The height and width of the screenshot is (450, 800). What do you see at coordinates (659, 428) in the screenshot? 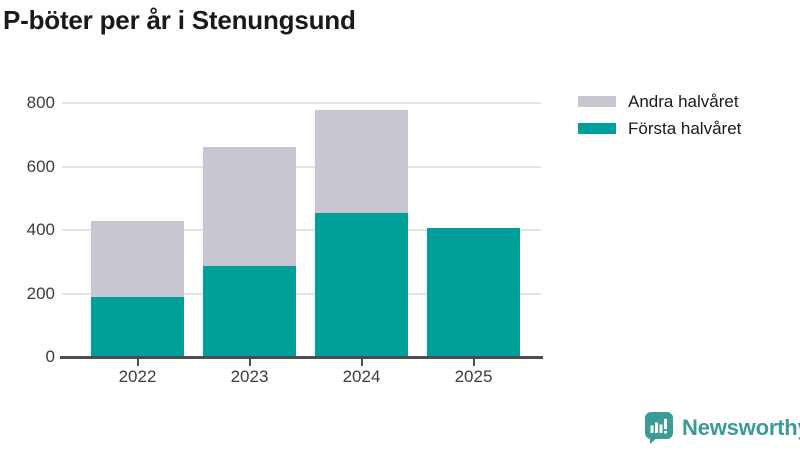
I see `newsworthy-logo-icon` at bounding box center [659, 428].